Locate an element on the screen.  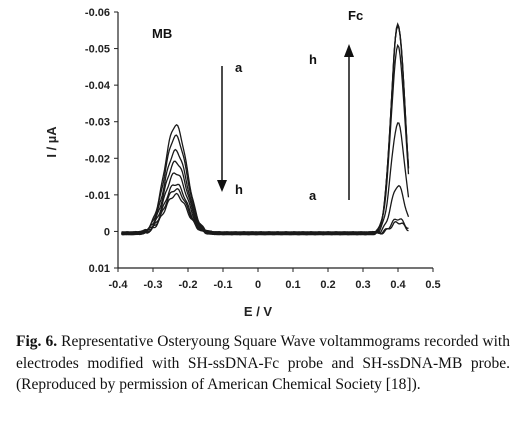
y-tick-label: -0.06 is located at coordinates (97, 13).